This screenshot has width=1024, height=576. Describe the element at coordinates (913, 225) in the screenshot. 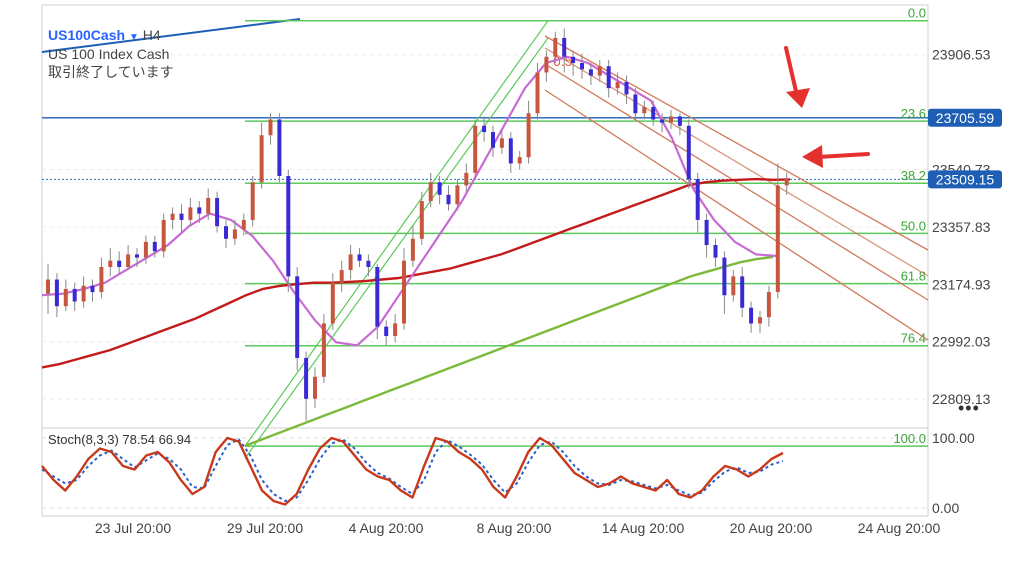

I see `fib-level-label: 50.0` at that location.